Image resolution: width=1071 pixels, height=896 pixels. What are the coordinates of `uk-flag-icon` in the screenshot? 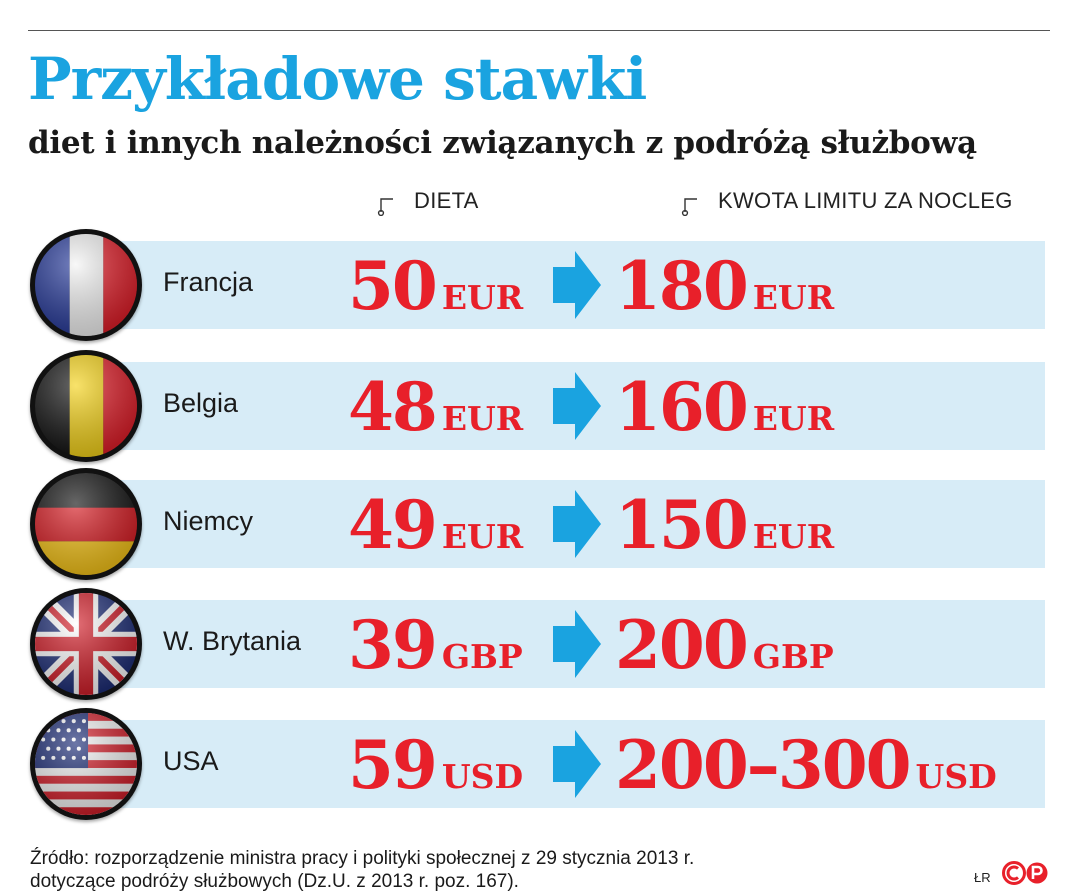 It's located at (86, 644).